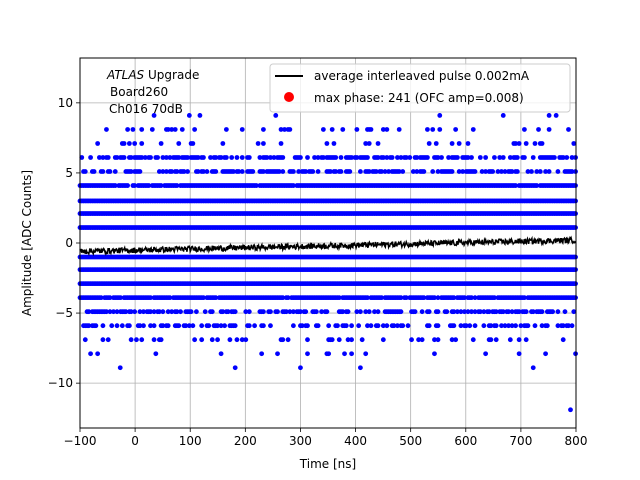 This screenshot has height=480, width=640. I want to click on y-tick-label: 5, so click(69, 173).